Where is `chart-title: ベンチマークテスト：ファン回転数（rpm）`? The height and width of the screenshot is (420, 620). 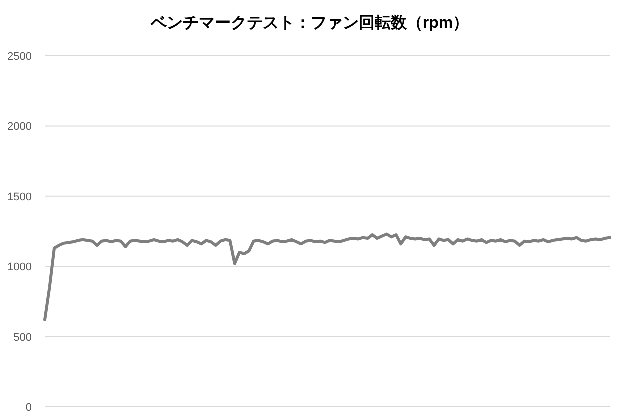 chart-title: ベンチマークテスト：ファン回転数（rpm） is located at coordinates (310, 23).